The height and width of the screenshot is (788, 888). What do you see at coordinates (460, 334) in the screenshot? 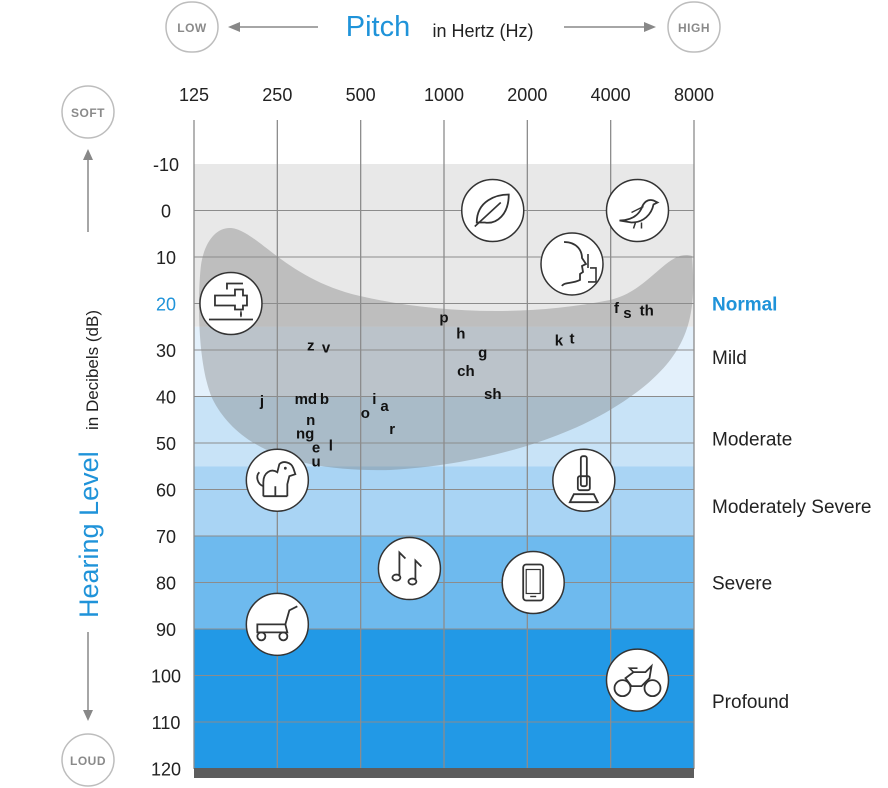
I see `speech-sound: h` at bounding box center [460, 334].